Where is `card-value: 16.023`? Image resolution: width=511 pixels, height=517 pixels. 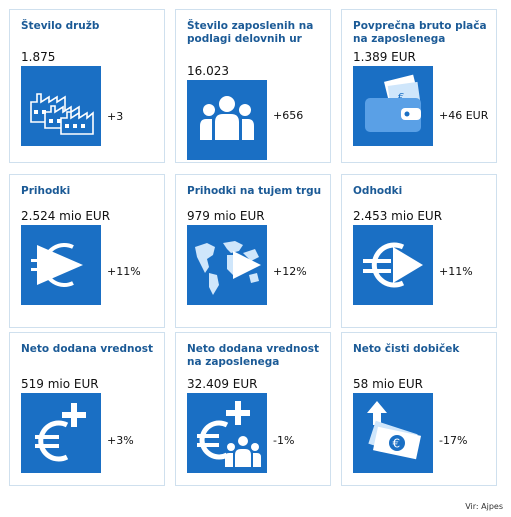
card-value: 16.023 is located at coordinates (208, 71).